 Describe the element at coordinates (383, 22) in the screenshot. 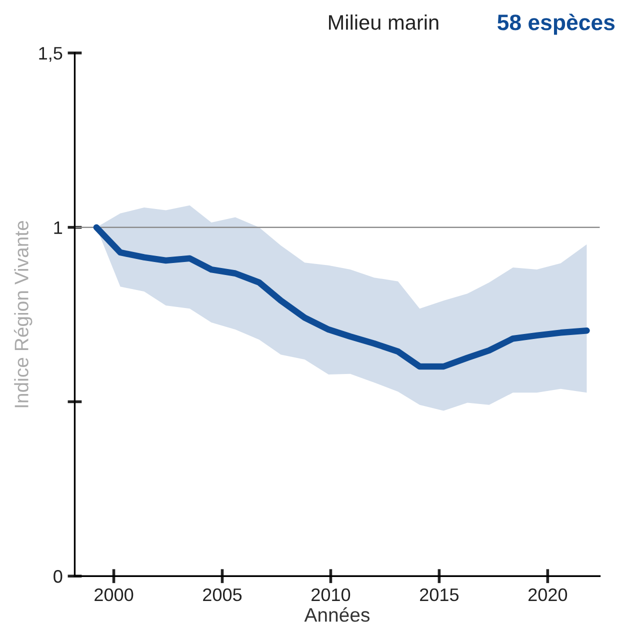

I see `chart-title: Milieu marin` at that location.